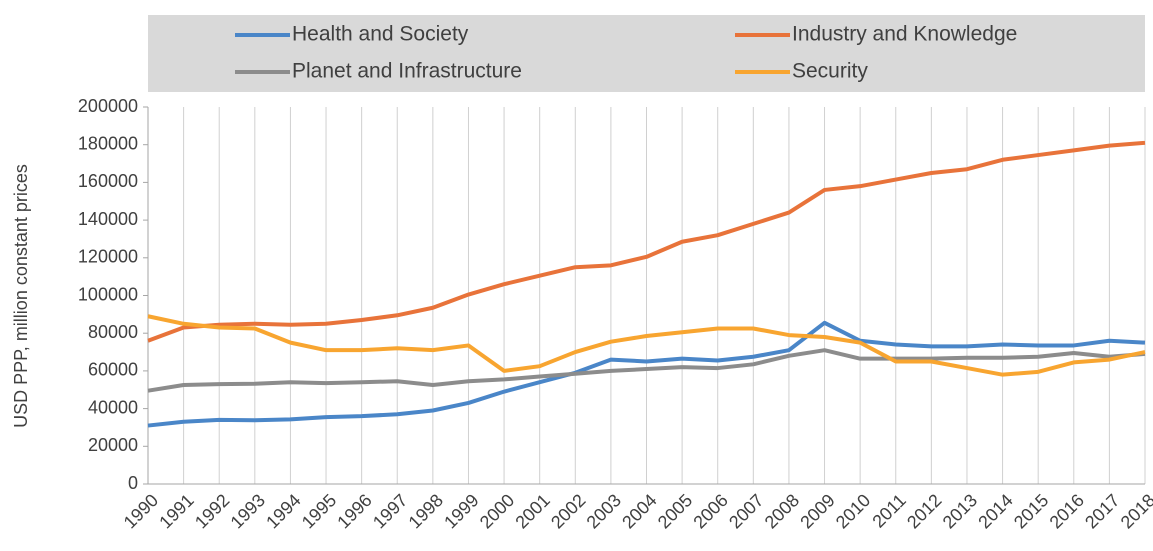 This screenshot has width=1153, height=551. Describe the element at coordinates (710, 511) in the screenshot. I see `x-tick-label: 2006` at that location.